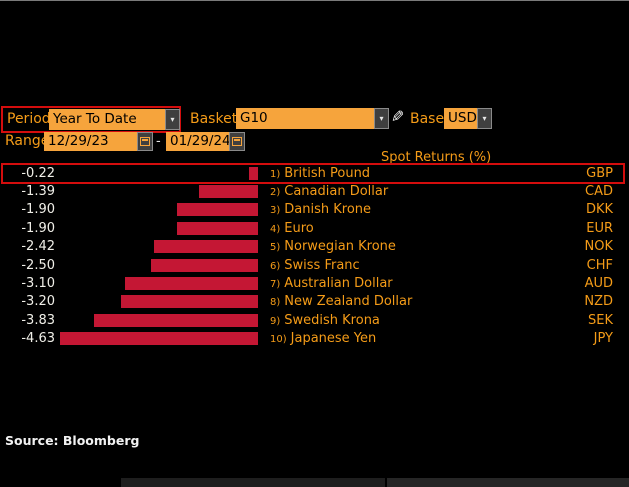  I want to click on row-value: -4.63, so click(38, 339).